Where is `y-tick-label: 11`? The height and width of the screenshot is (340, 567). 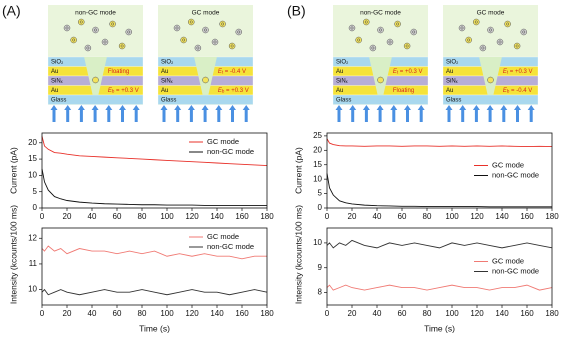
y-tick-label: 11 is located at coordinates (33, 263).